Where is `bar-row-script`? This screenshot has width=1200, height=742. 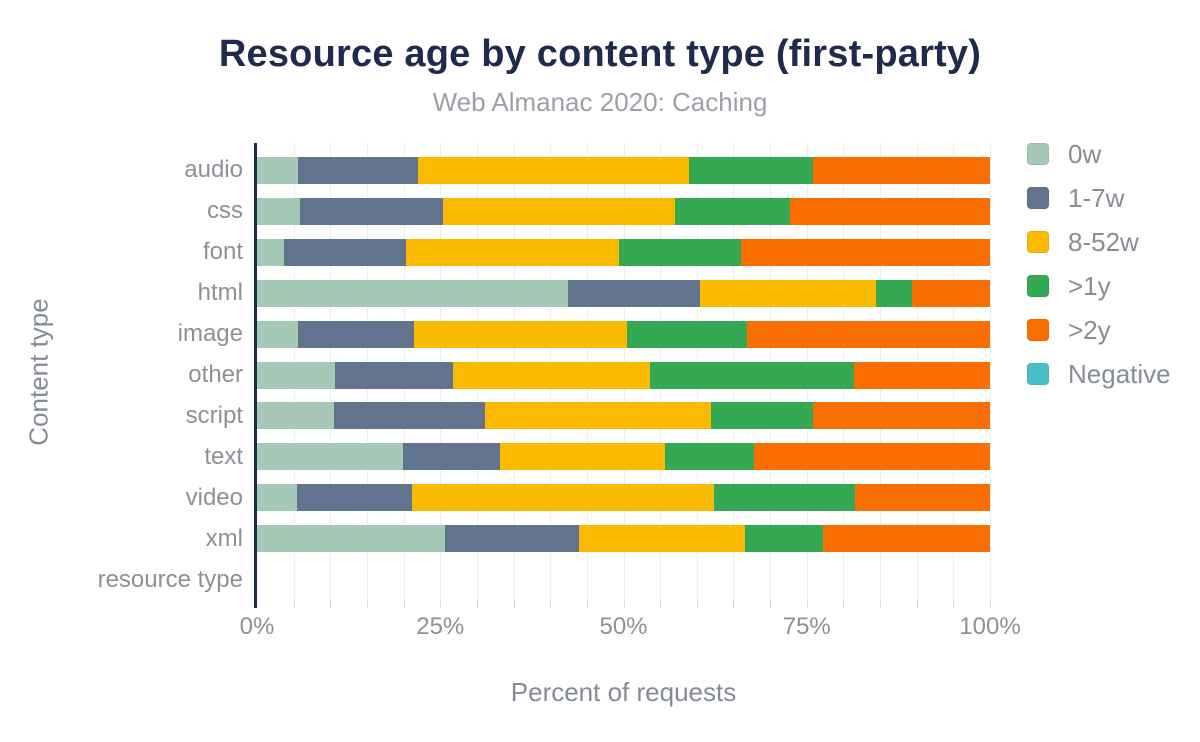 bar-row-script is located at coordinates (623, 416).